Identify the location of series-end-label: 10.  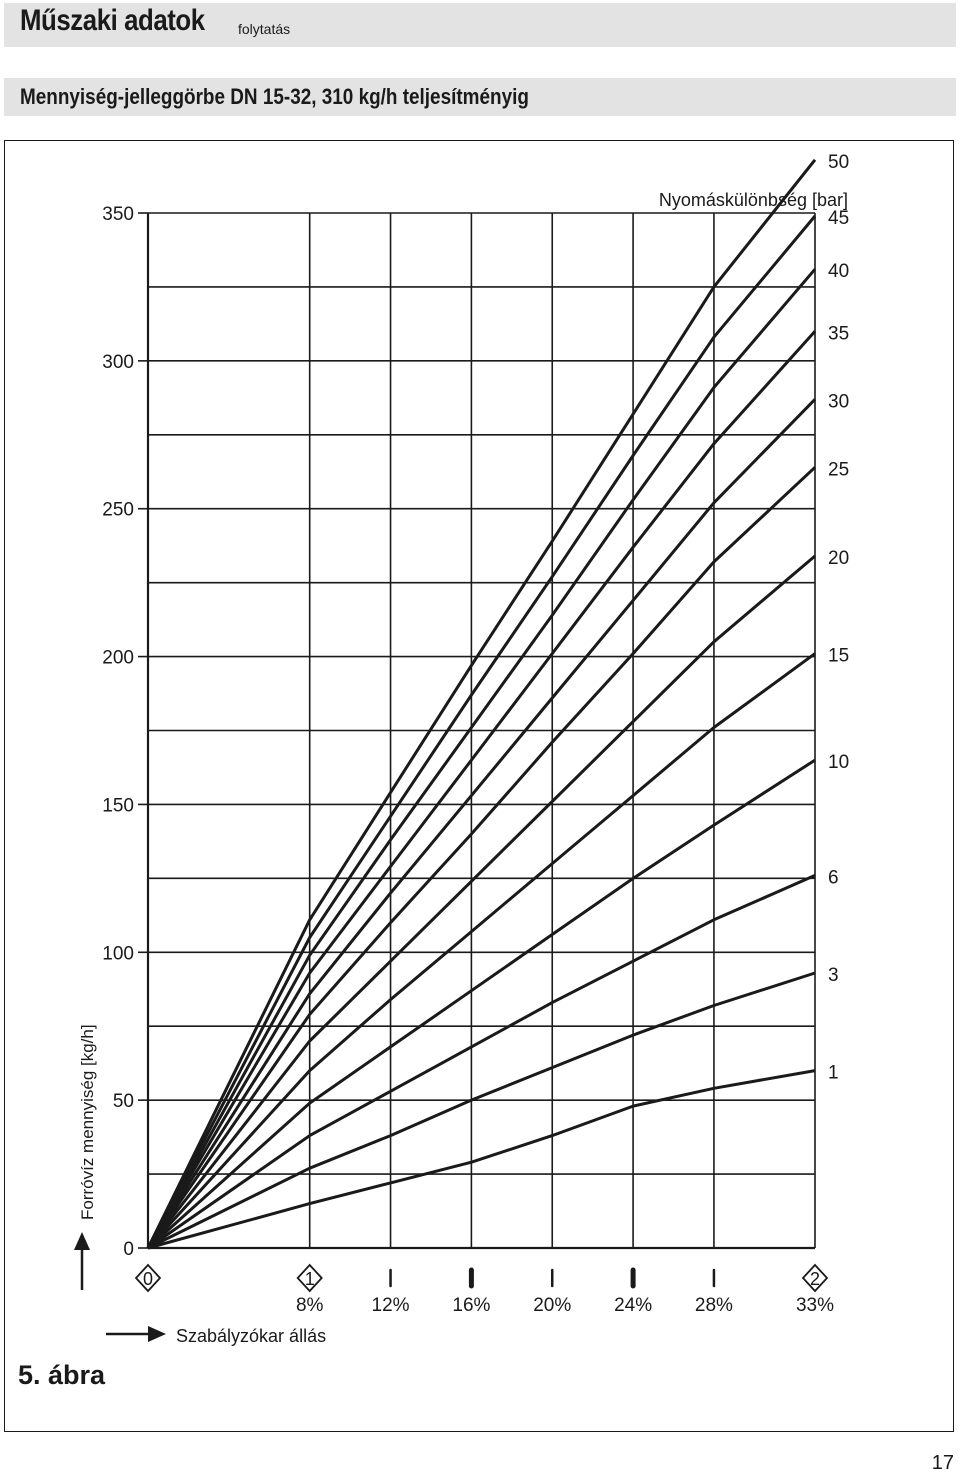
(838, 762).